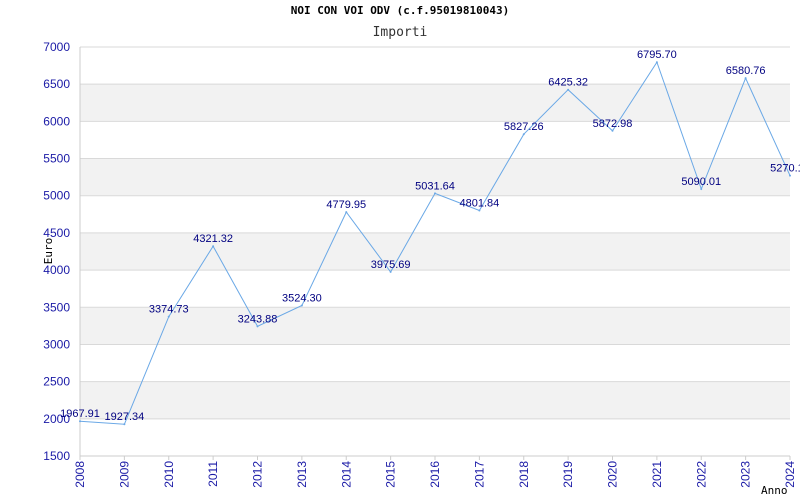  I want to click on x-tick-label: 2010, so click(169, 474).